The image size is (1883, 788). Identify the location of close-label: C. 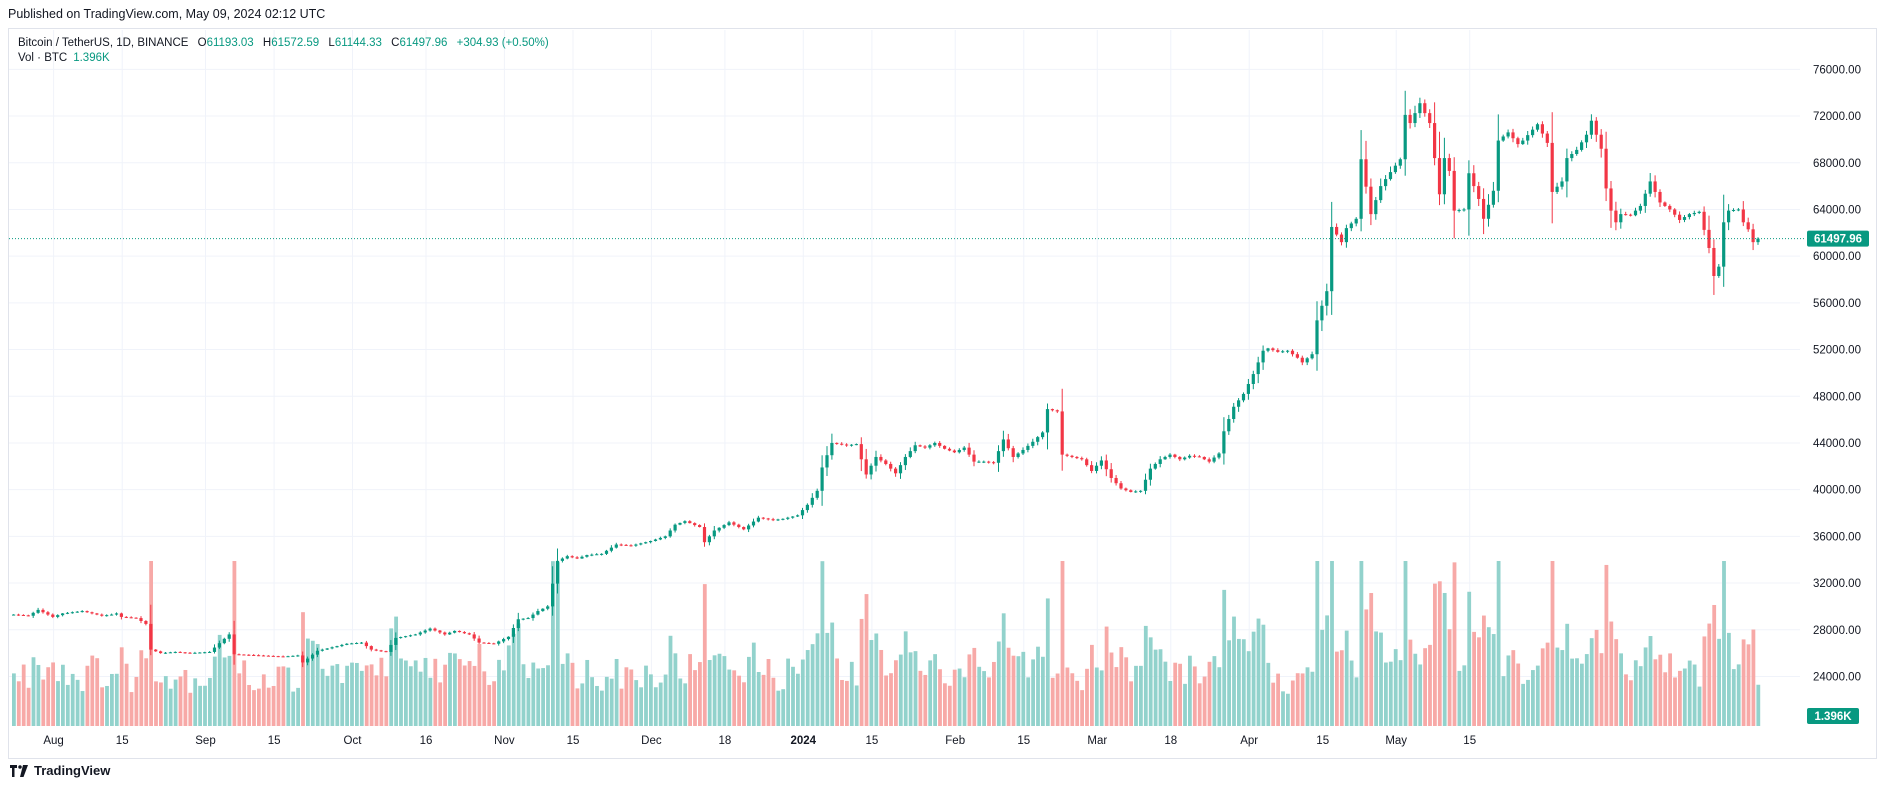
(395, 43).